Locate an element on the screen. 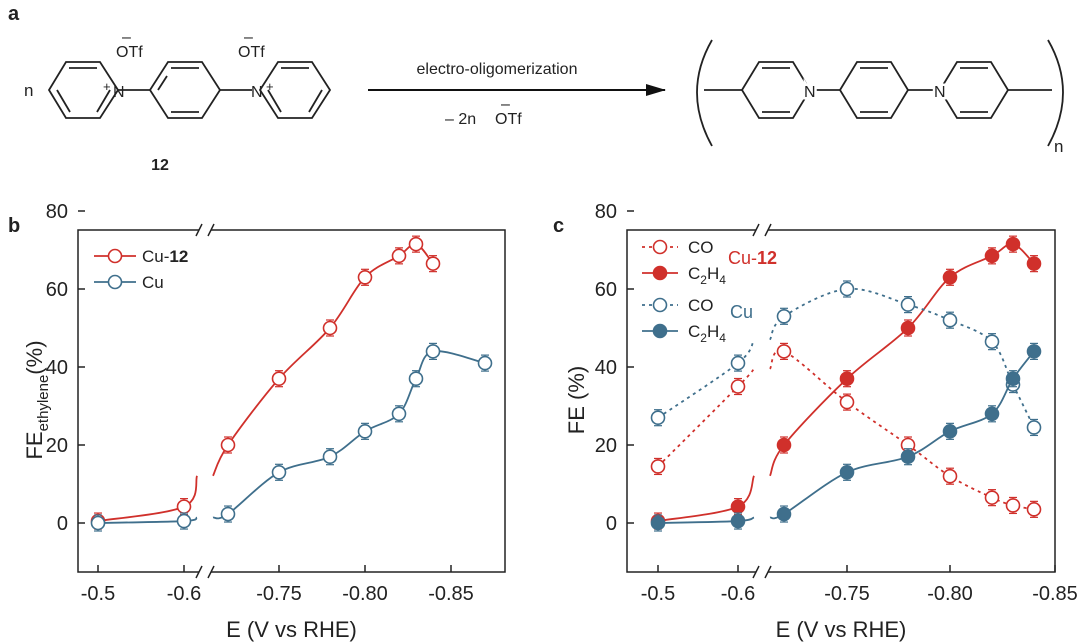  y-tick-label: 20 is located at coordinates (606, 446).